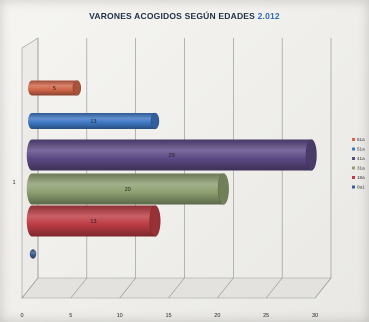 This screenshot has width=369, height=322. What do you see at coordinates (13, 183) in the screenshot?
I see `category-label: 1` at bounding box center [13, 183].